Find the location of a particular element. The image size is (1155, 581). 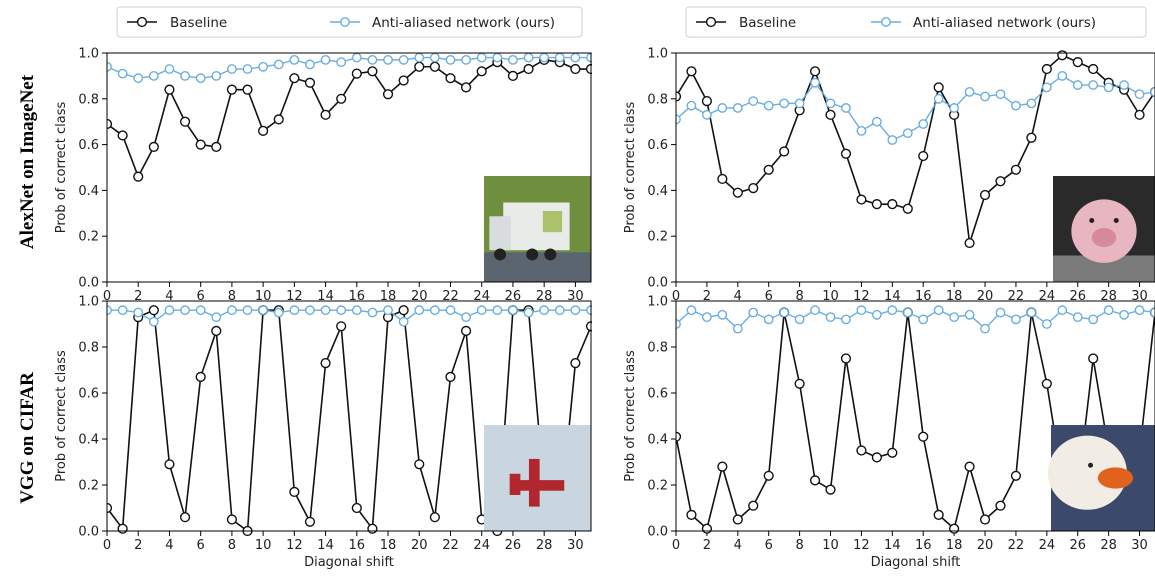

legend-antialiased-marker is located at coordinates (886, 22).